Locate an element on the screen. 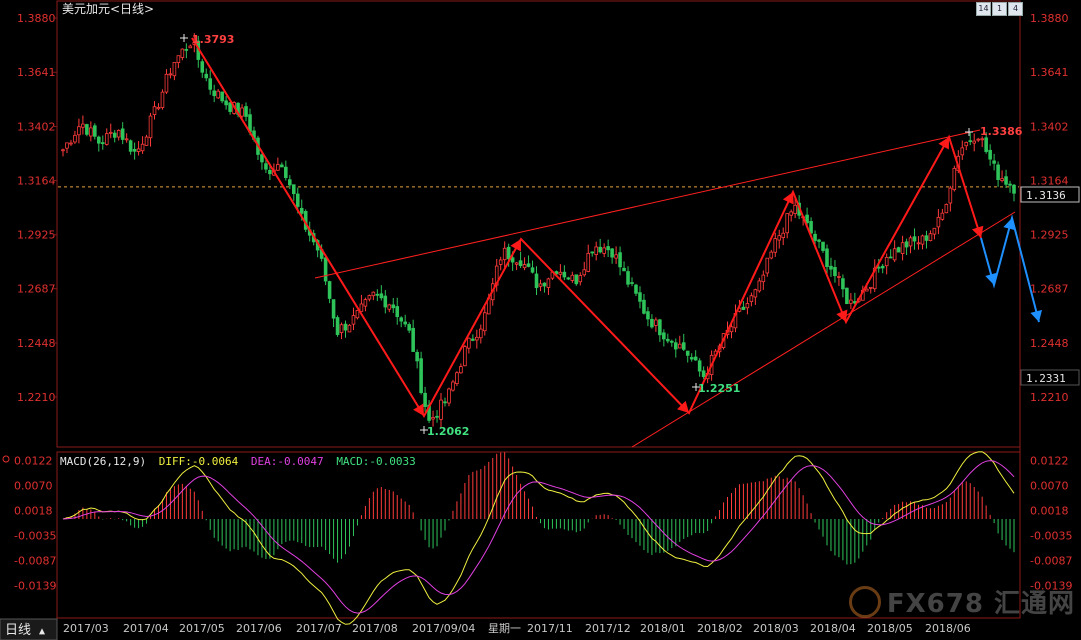 Image resolution: width=1081 pixels, height=640 pixels. annotation-high-2018: 1.3386 is located at coordinates (1001, 131).